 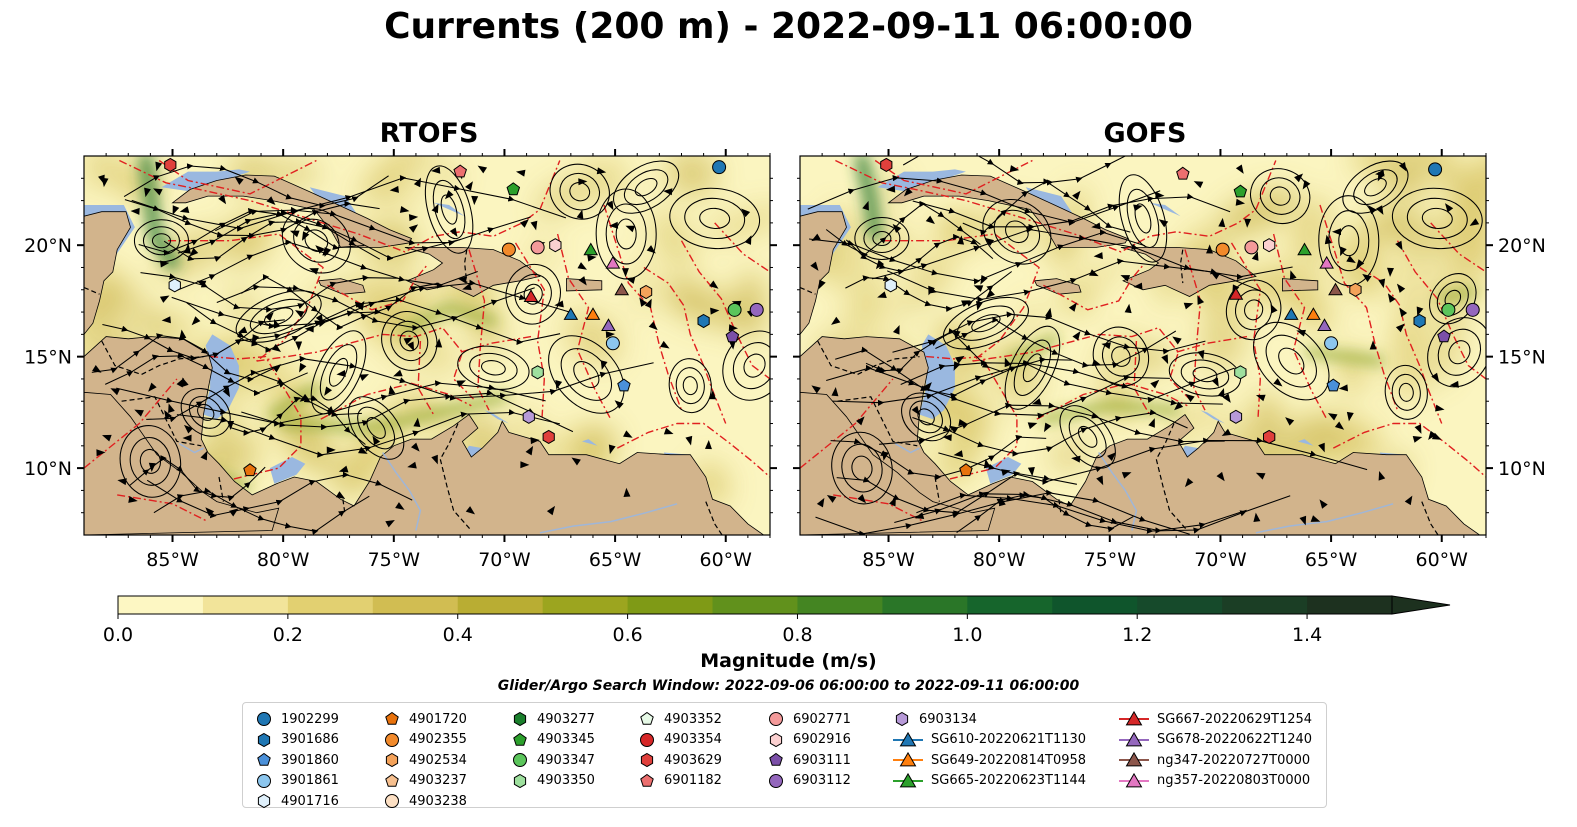 What do you see at coordinates (394, 560) in the screenshot?
I see `x-tick-label: 75°W` at bounding box center [394, 560].